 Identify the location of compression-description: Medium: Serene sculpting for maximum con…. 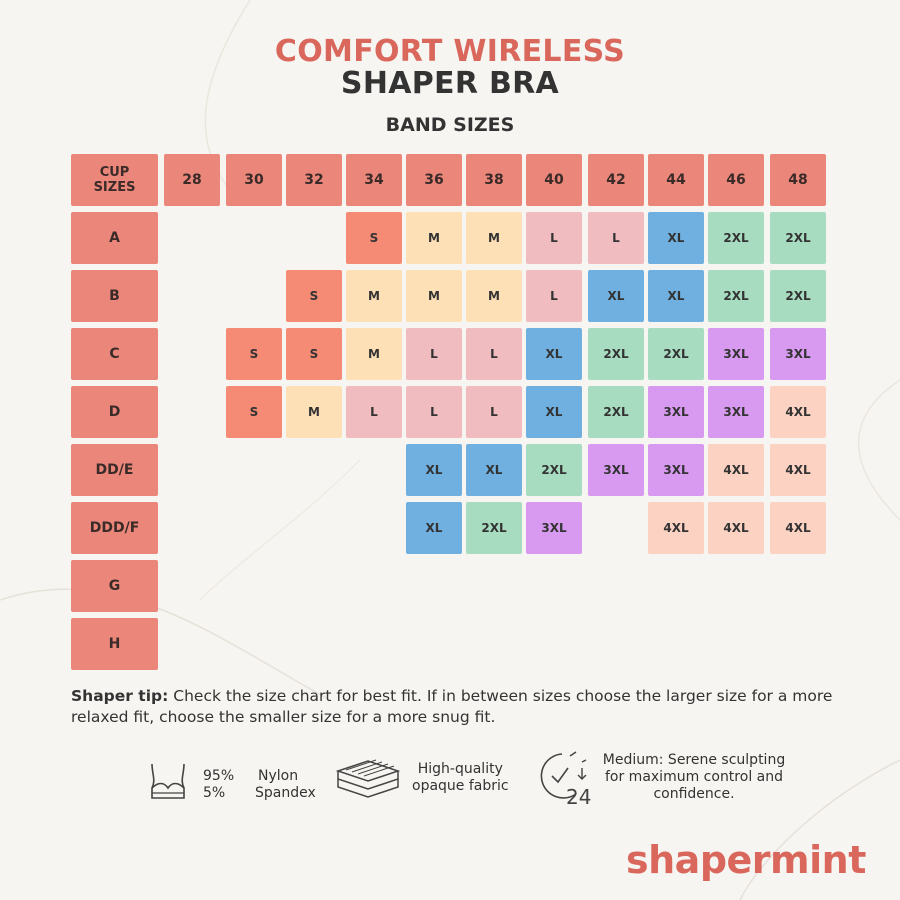
(694, 777).